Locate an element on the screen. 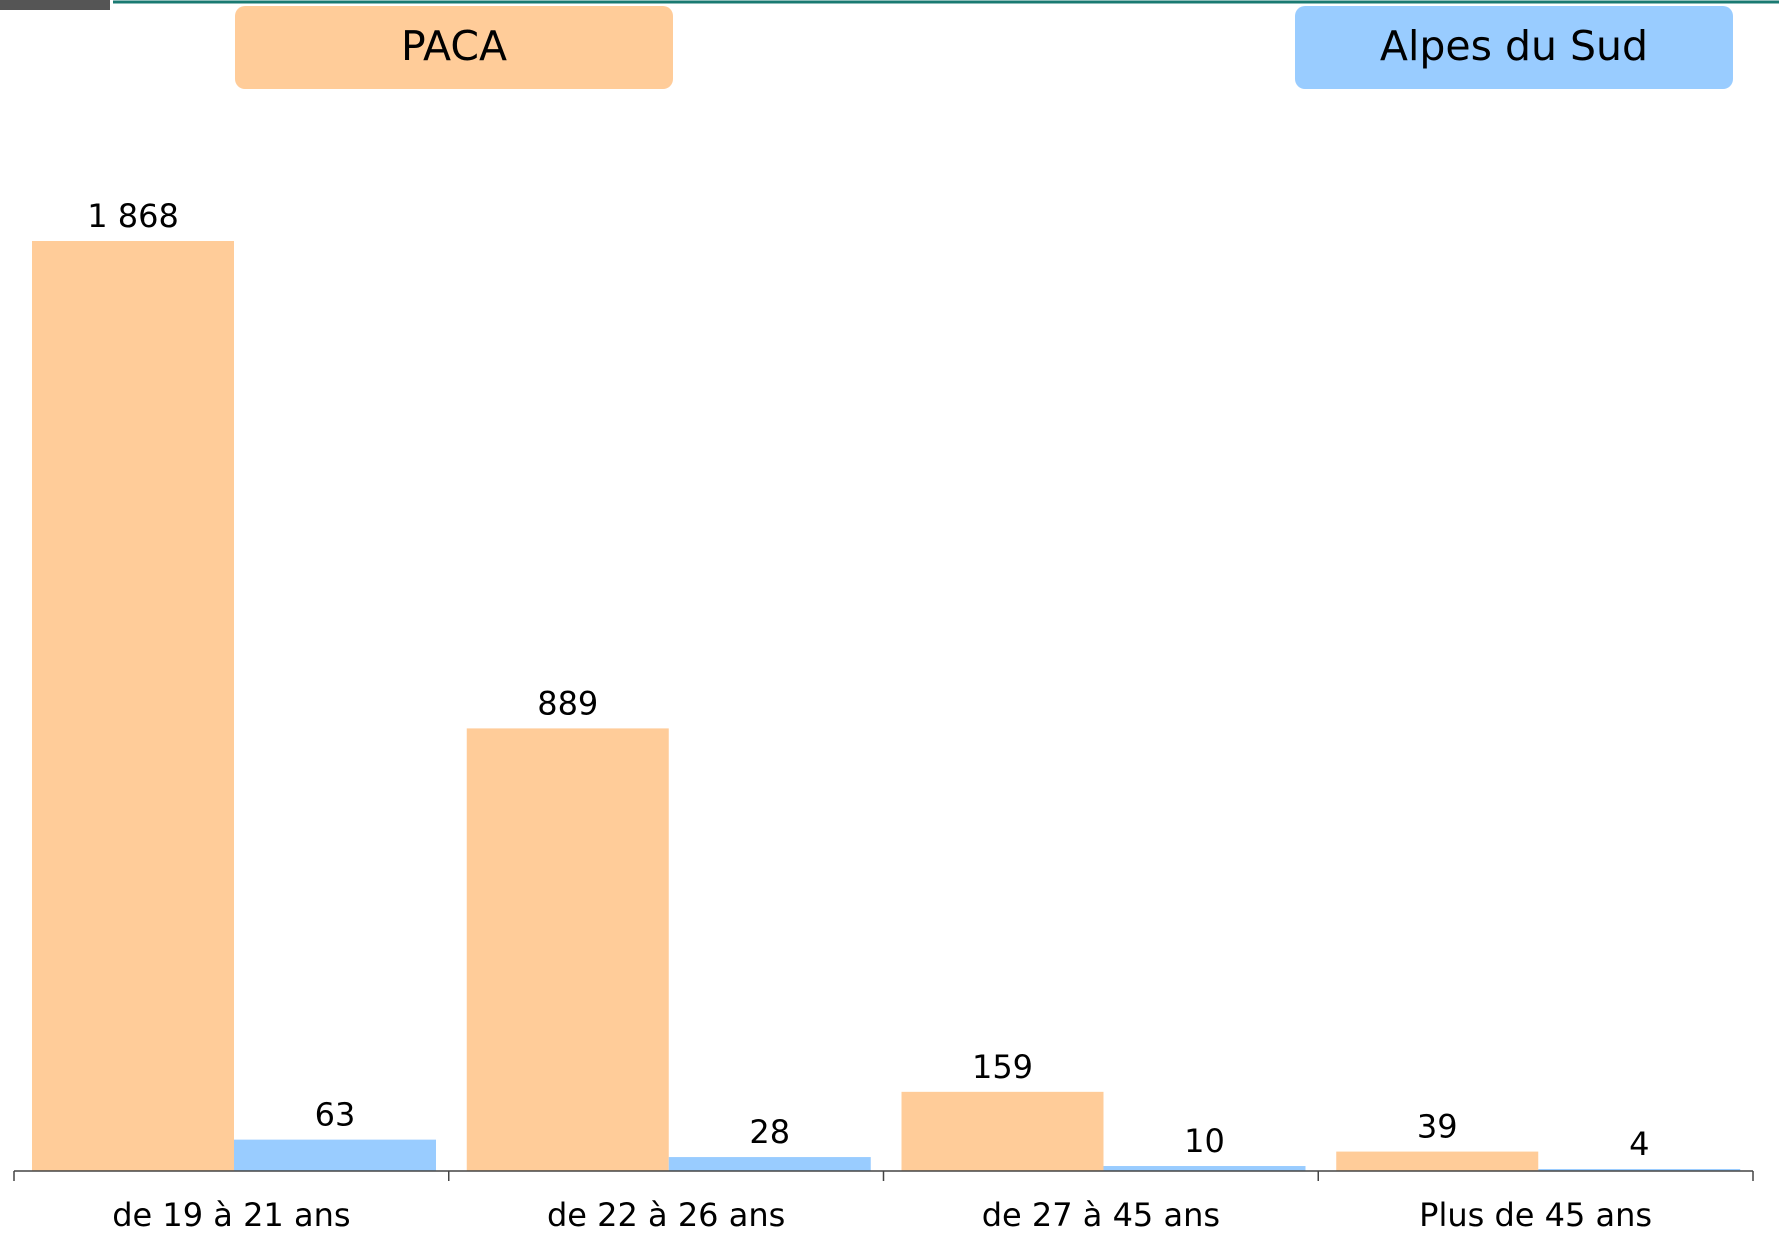 The height and width of the screenshot is (1235, 1779). data-label: 63 is located at coordinates (335, 1115).